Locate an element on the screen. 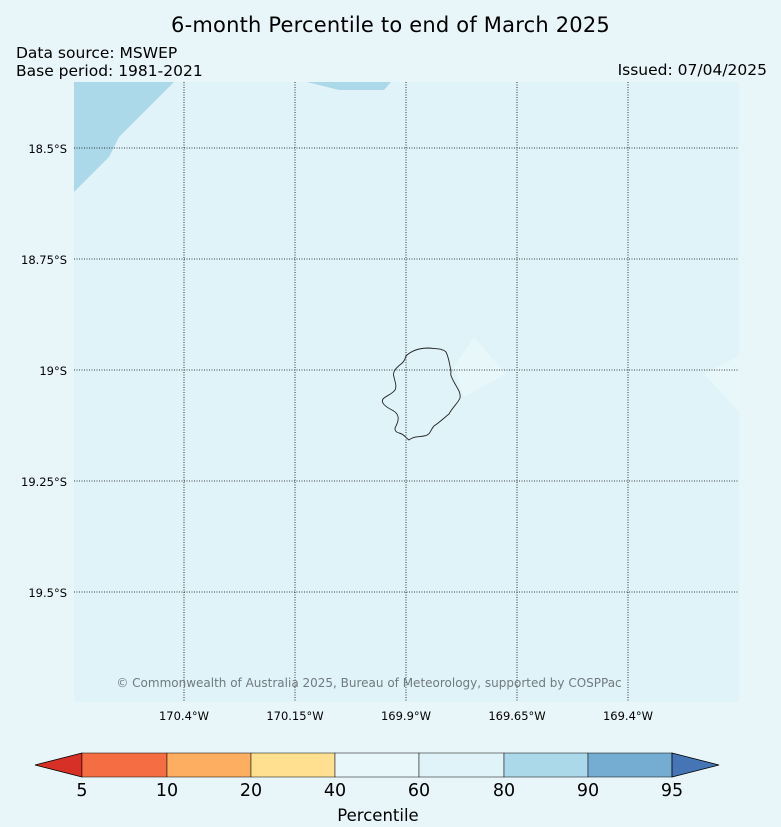 The image size is (781, 827). colorbar-tick-6: 80 is located at coordinates (504, 791).